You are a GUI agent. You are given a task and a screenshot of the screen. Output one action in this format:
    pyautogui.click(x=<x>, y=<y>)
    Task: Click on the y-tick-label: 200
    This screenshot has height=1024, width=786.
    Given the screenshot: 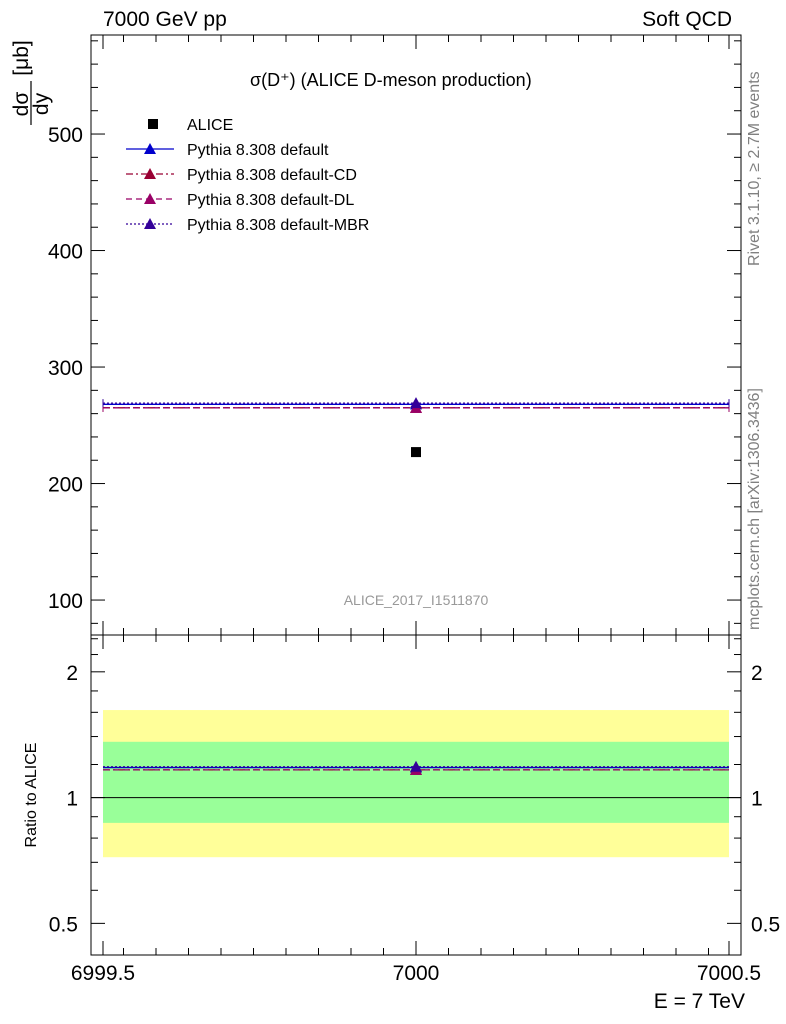 What is the action you would take?
    pyautogui.click(x=65, y=485)
    